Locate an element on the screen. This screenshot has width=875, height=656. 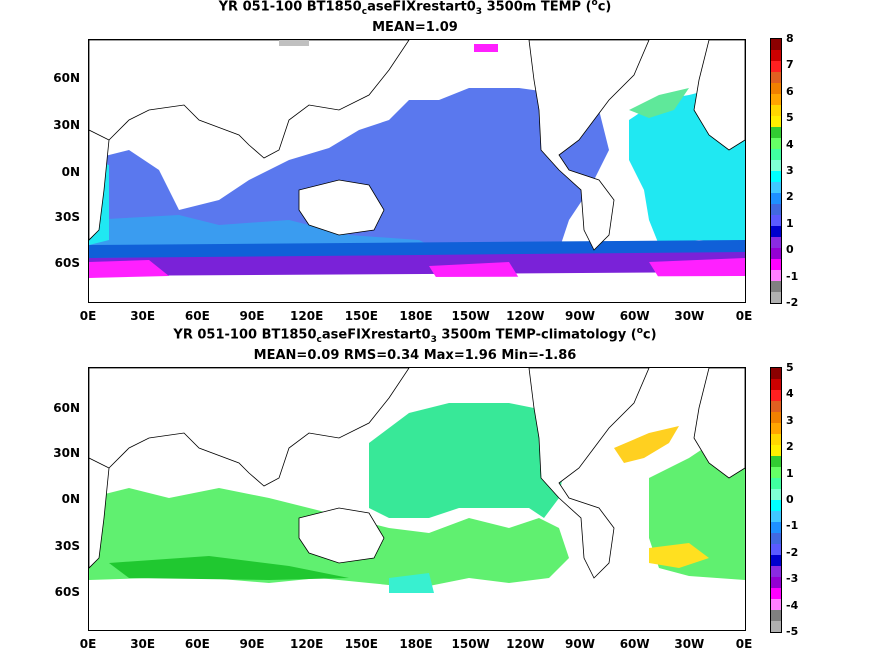
colorbar-tick-label: -2 is located at coordinates (792, 302).